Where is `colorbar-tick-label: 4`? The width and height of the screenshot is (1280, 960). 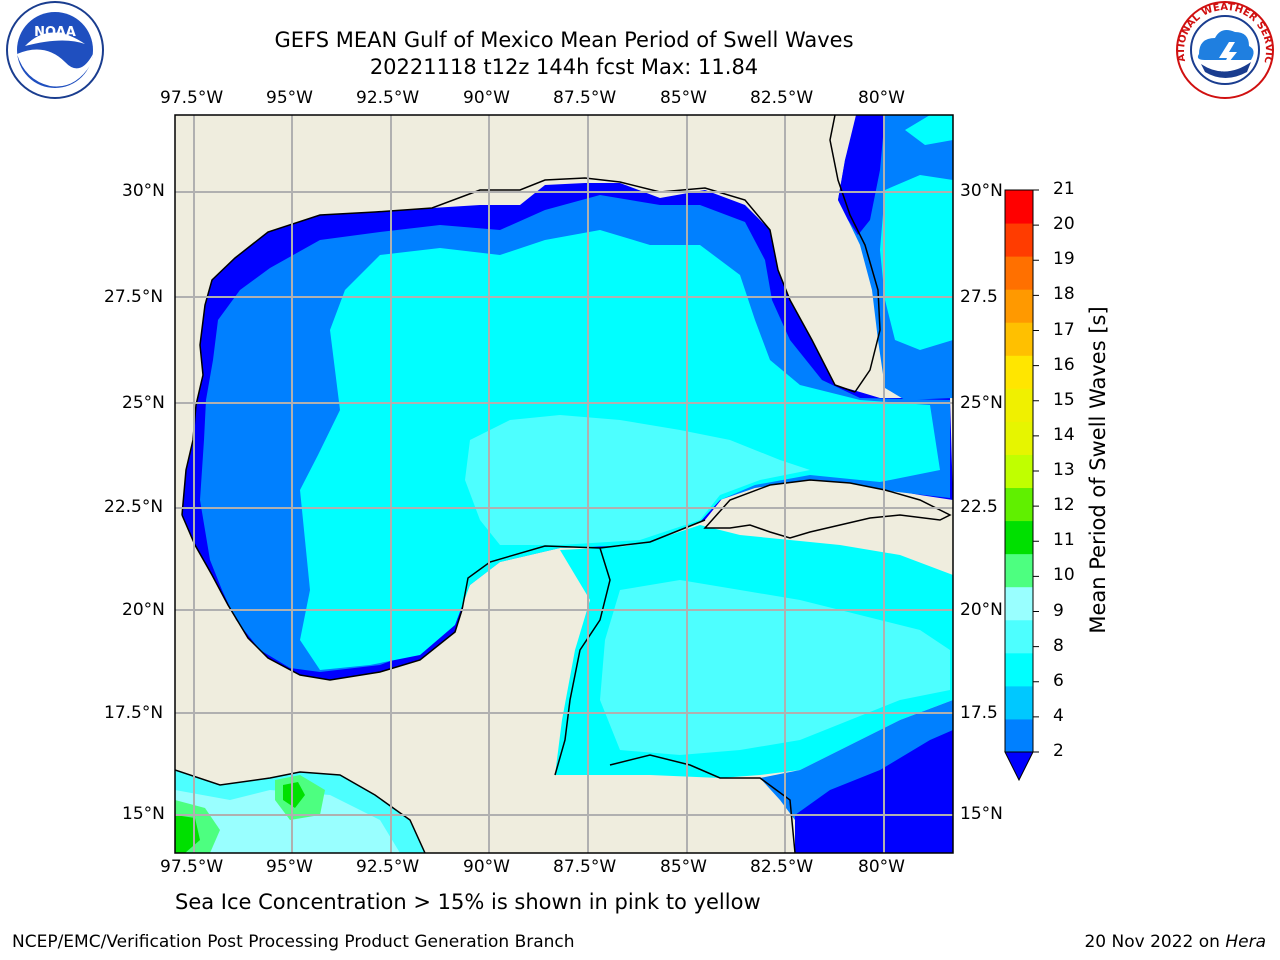
colorbar-tick-label: 4 is located at coordinates (1058, 715).